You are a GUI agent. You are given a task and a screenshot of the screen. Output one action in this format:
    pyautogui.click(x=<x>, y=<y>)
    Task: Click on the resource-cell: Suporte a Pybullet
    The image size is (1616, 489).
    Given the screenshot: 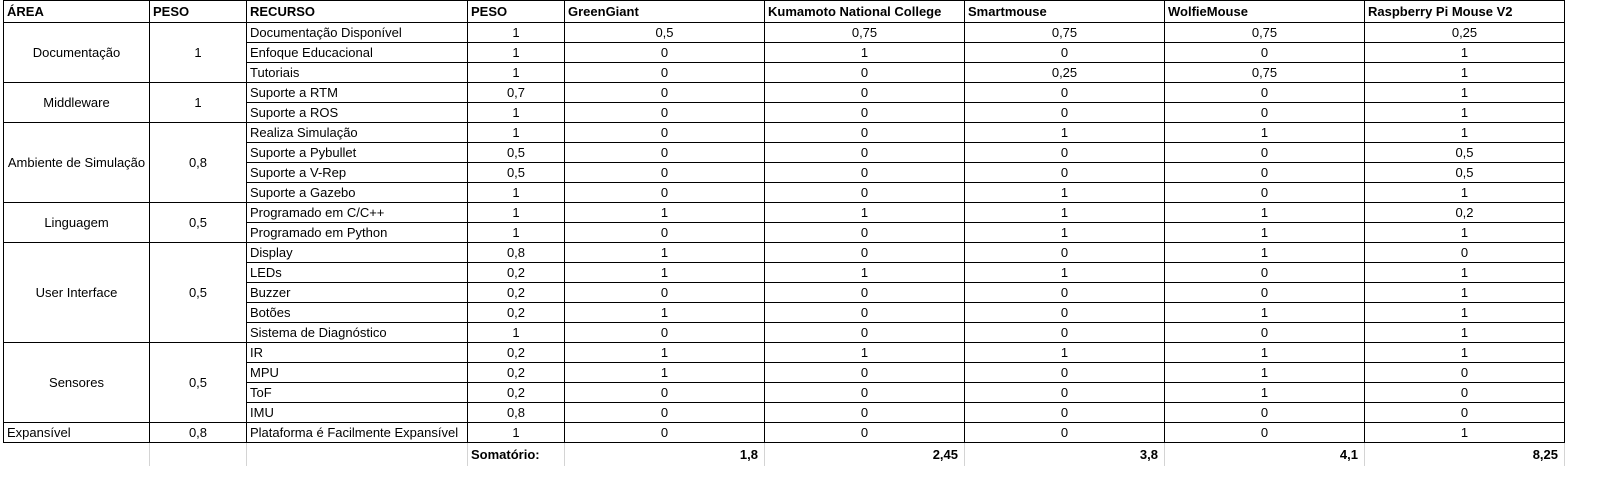 What is the action you would take?
    pyautogui.click(x=357, y=152)
    